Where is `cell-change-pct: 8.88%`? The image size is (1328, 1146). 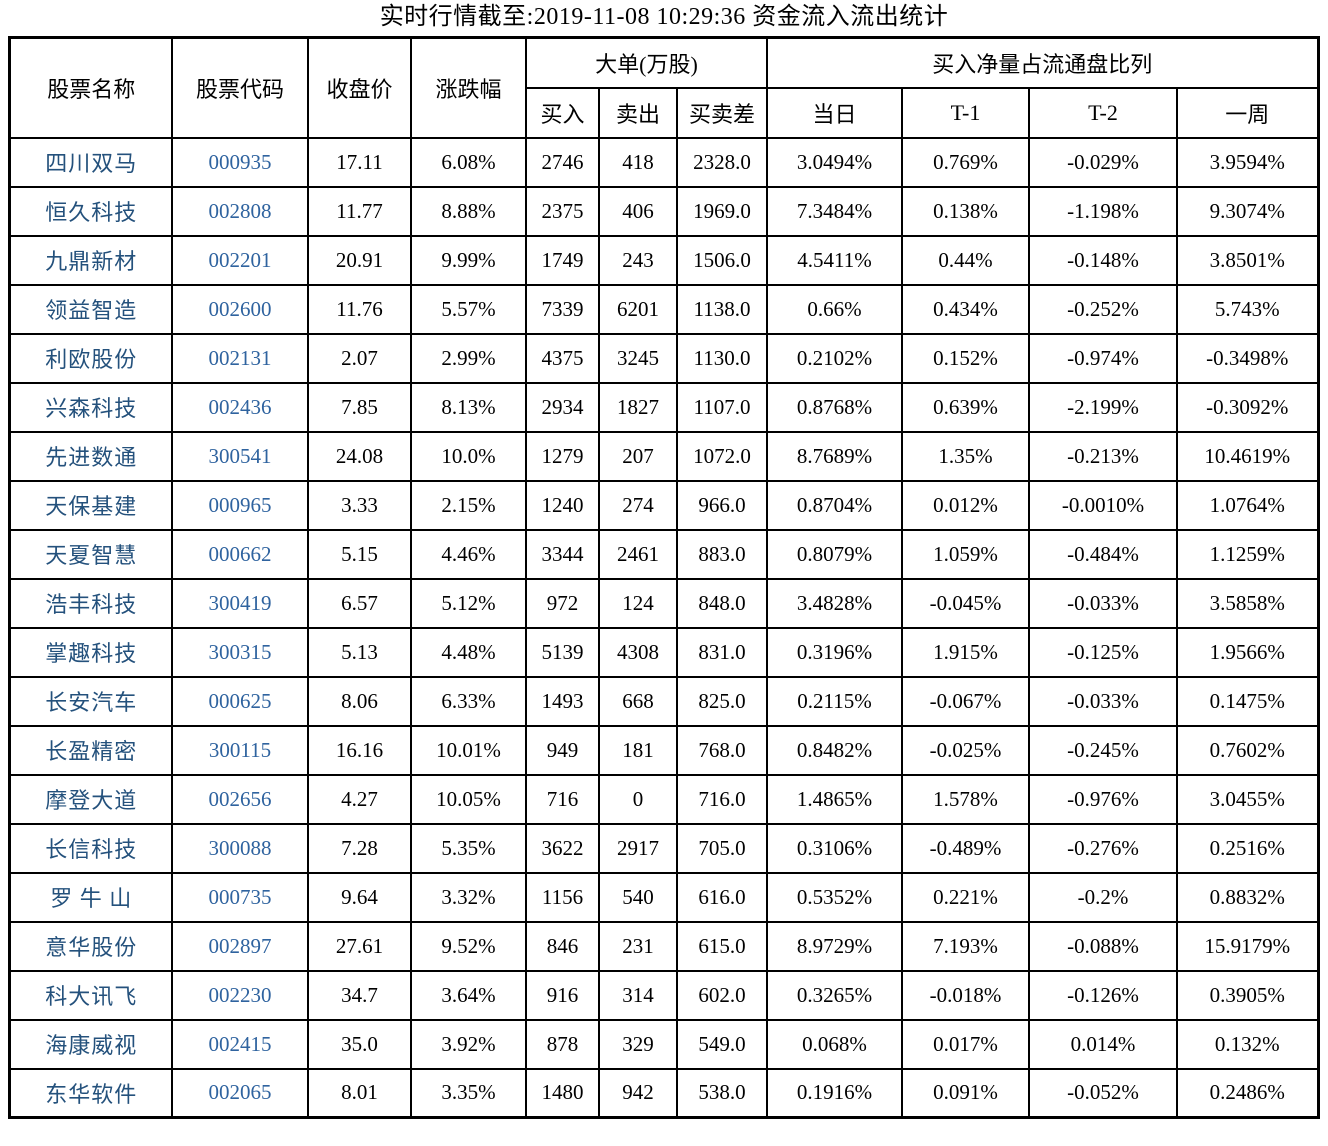
cell-change-pct: 8.88% is located at coordinates (468, 211).